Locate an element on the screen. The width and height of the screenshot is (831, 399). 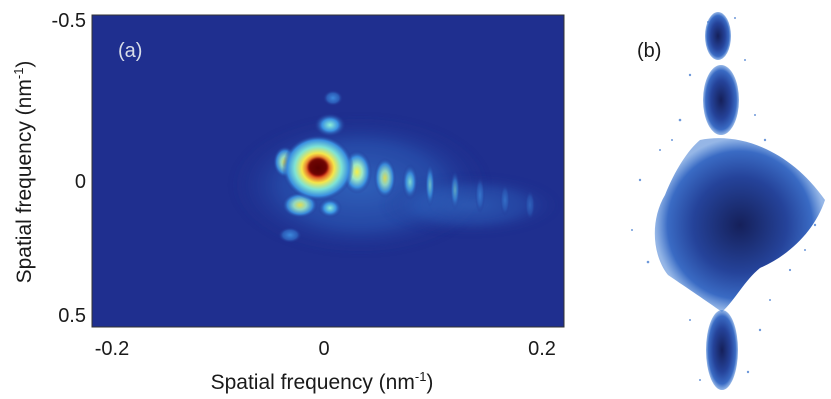
y-axis-label-text: Spatial frequency (nm is located at coordinates (24, 181).